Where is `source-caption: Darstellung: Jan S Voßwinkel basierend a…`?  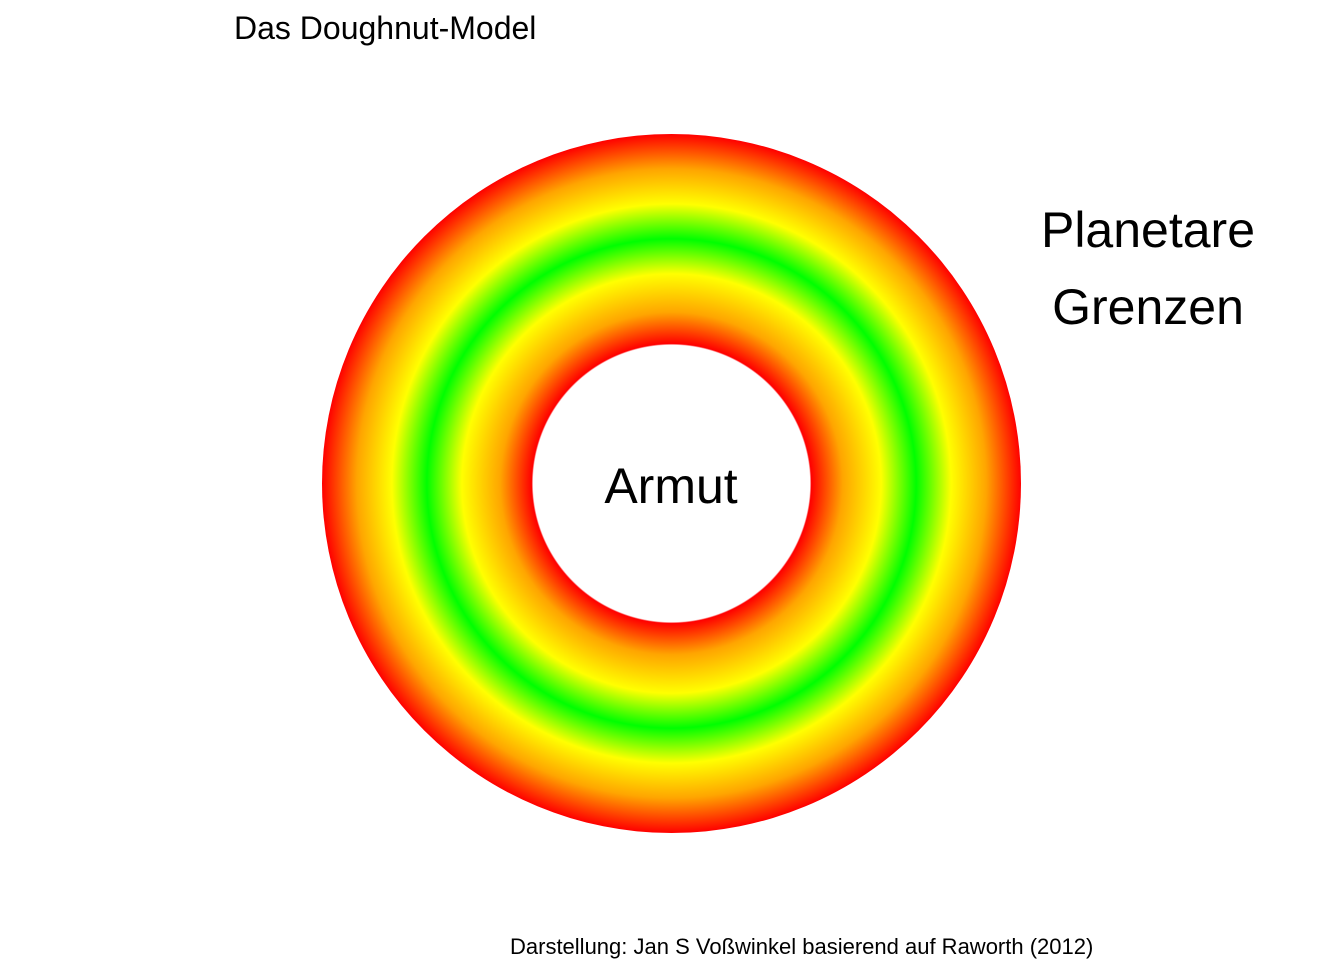
source-caption: Darstellung: Jan S Voßwinkel basierend a… is located at coordinates (802, 946).